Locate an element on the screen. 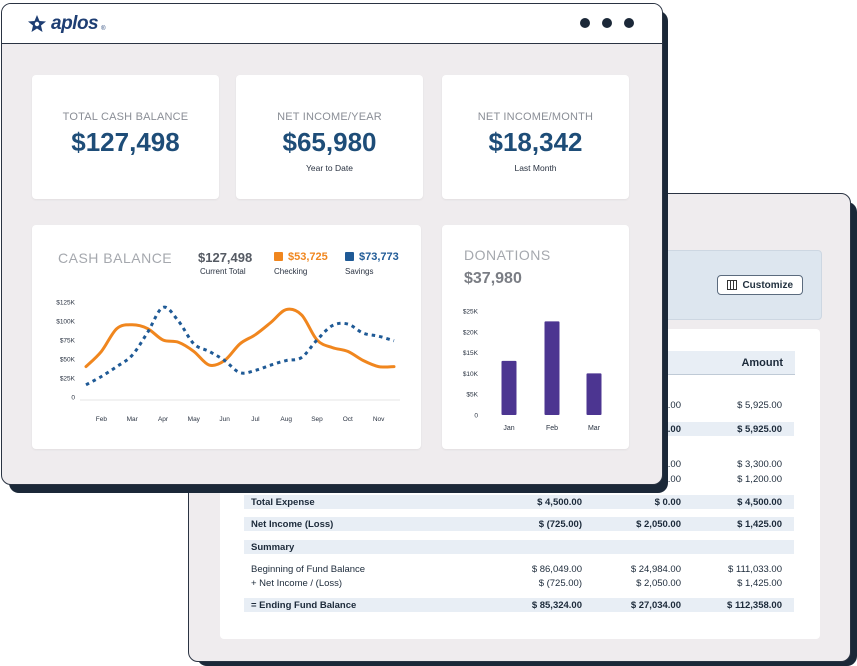 This screenshot has width=857, height=666. checking-swatch is located at coordinates (278, 256).